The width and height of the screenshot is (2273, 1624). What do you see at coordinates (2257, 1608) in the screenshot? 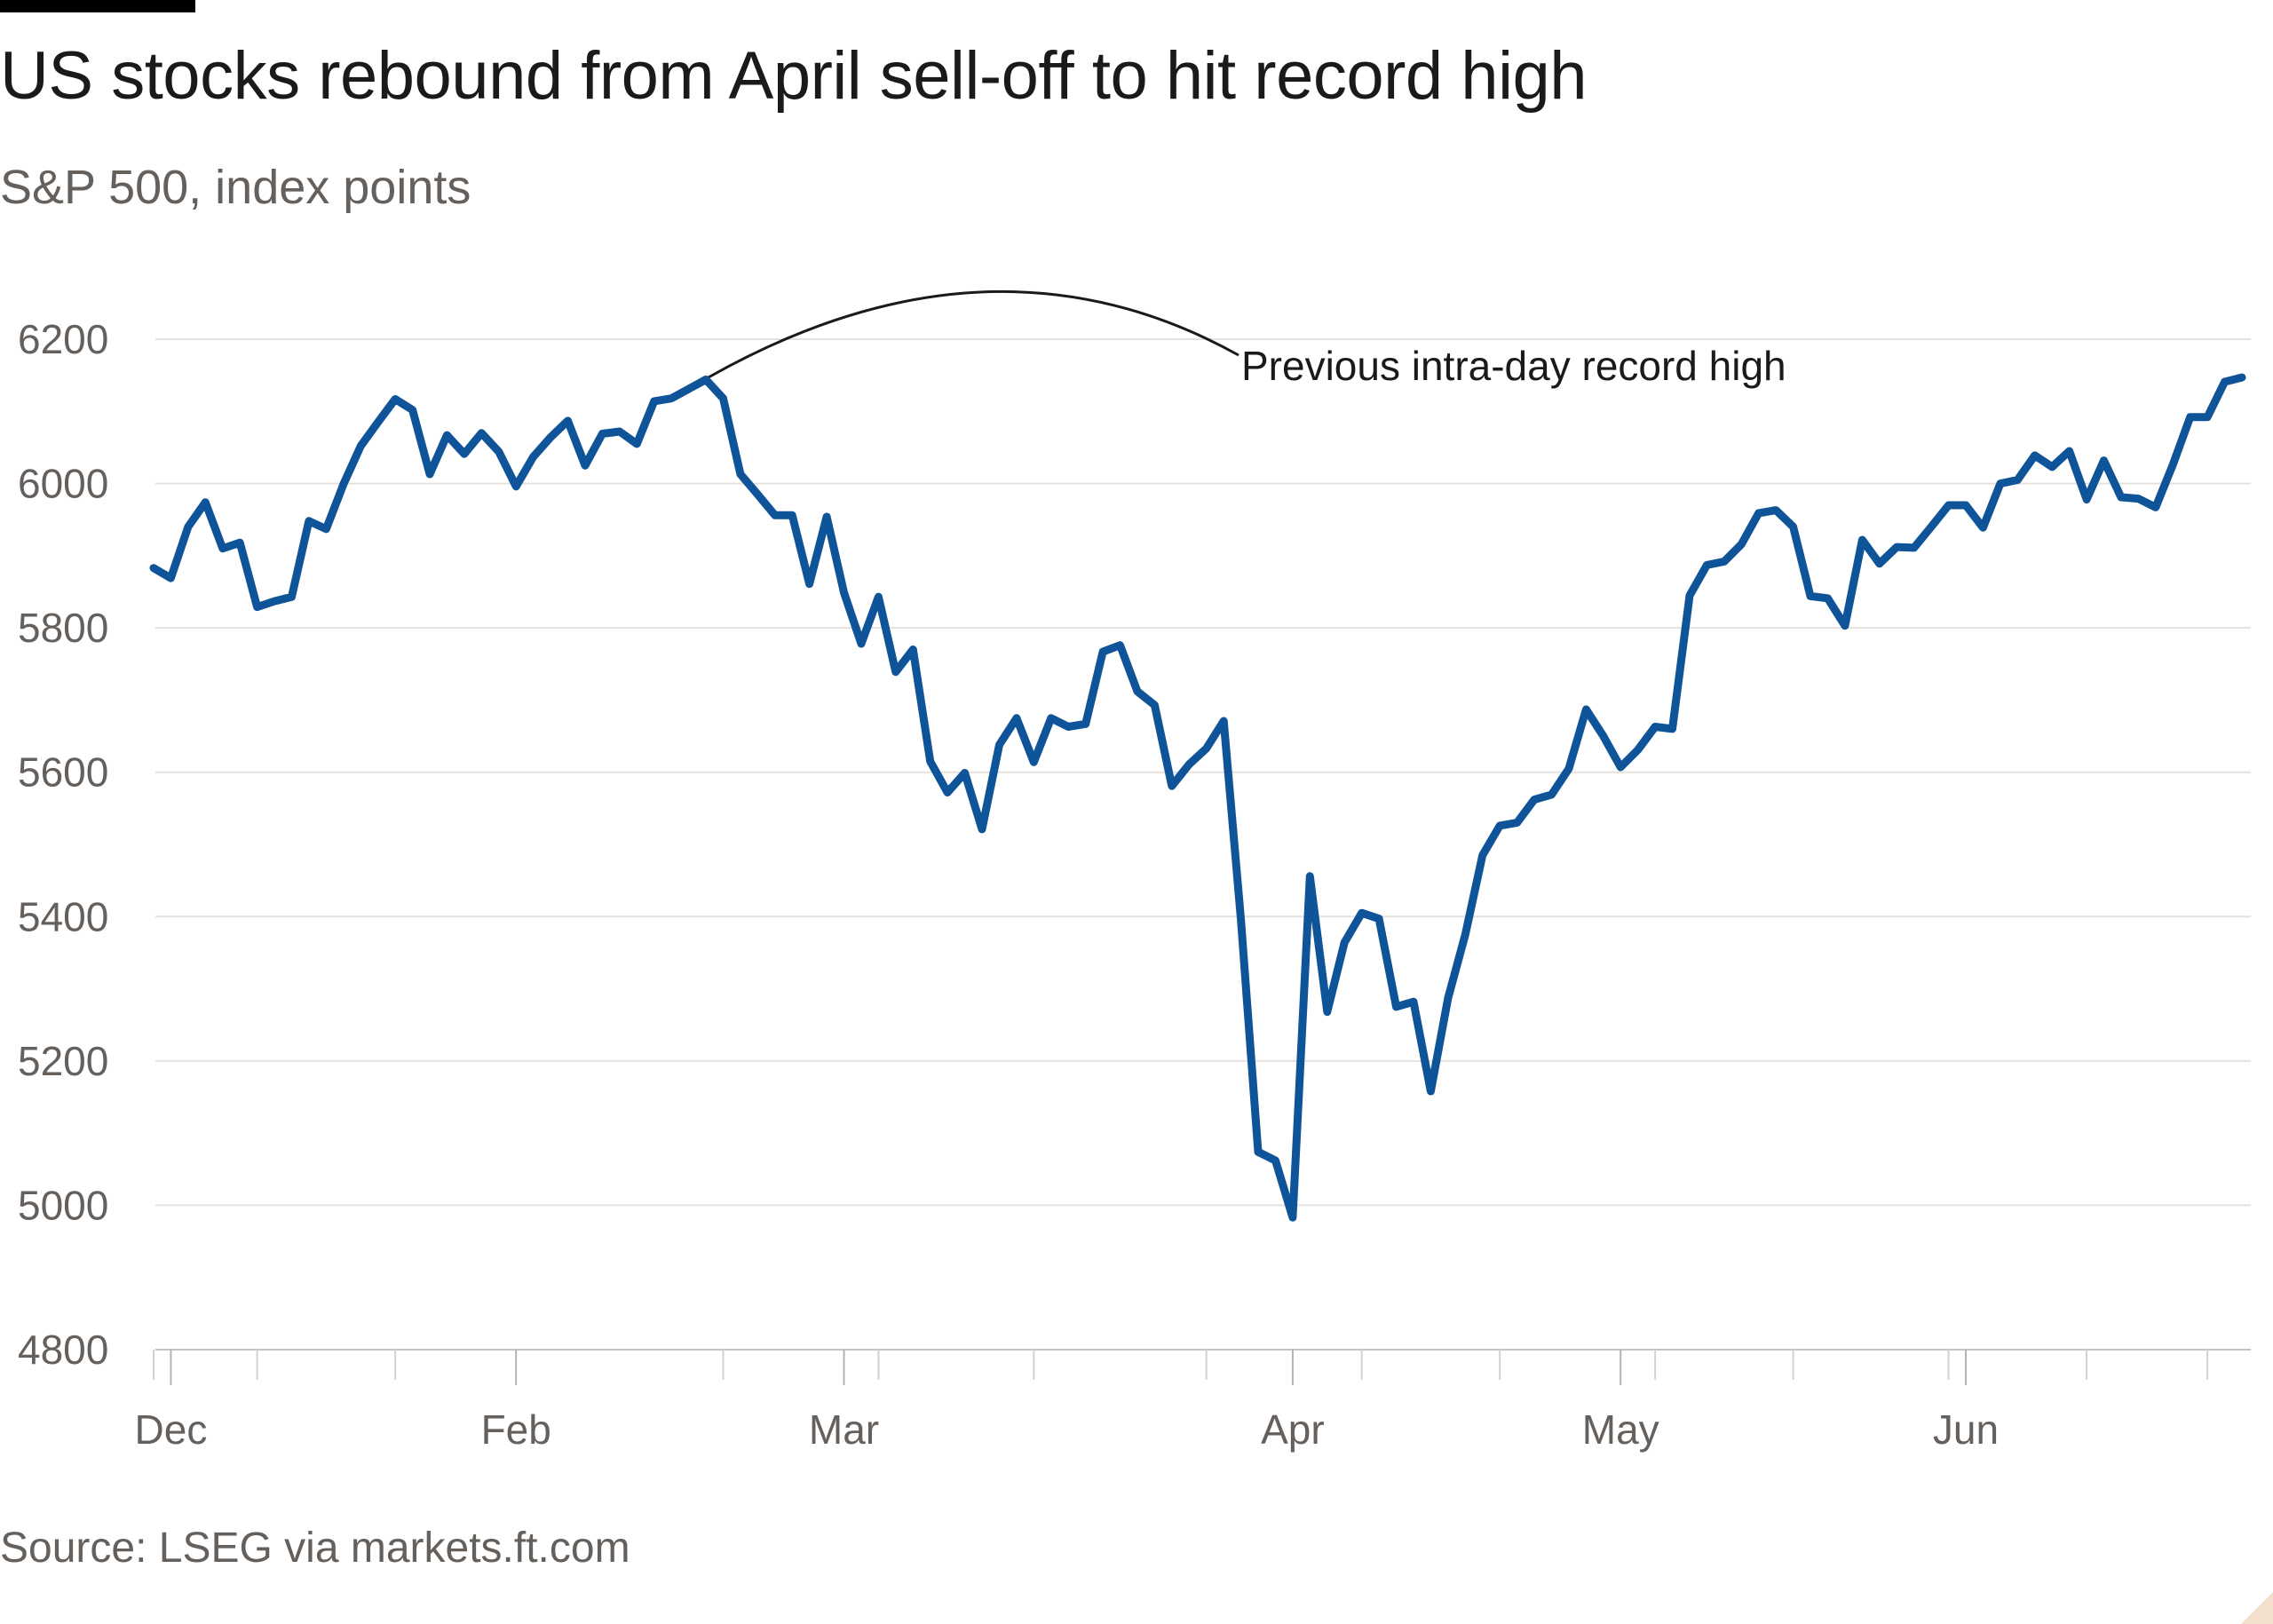
I see `corner-decoration` at bounding box center [2257, 1608].